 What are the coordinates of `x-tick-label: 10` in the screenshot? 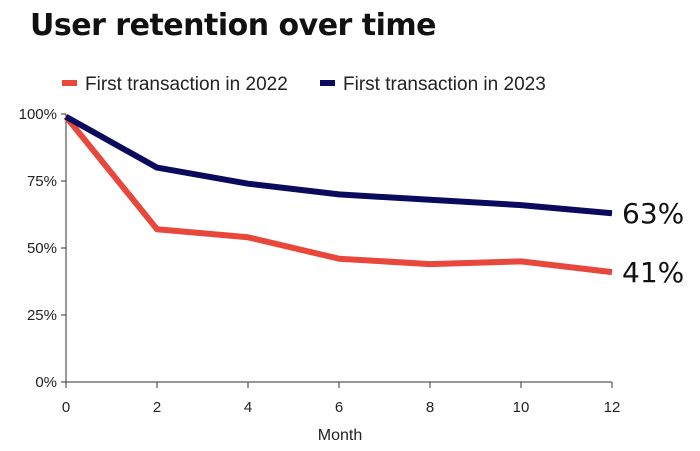 It's located at (521, 407).